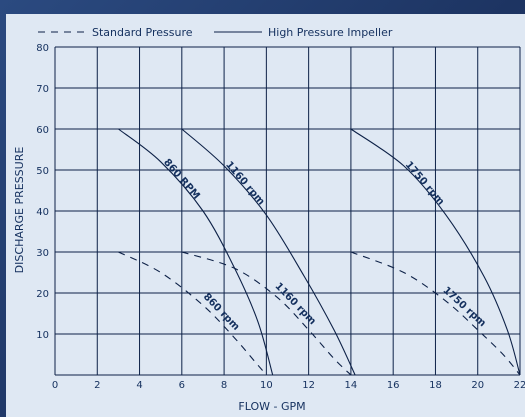  Describe the element at coordinates (42, 294) in the screenshot. I see `y-tick-label-20: 20` at that location.